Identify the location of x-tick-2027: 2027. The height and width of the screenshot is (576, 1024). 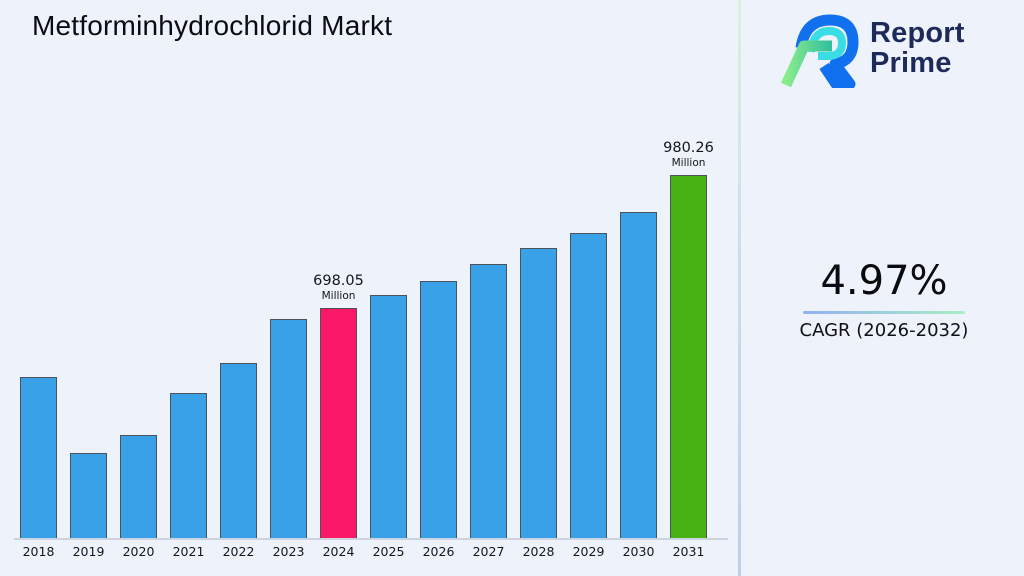
(488, 551).